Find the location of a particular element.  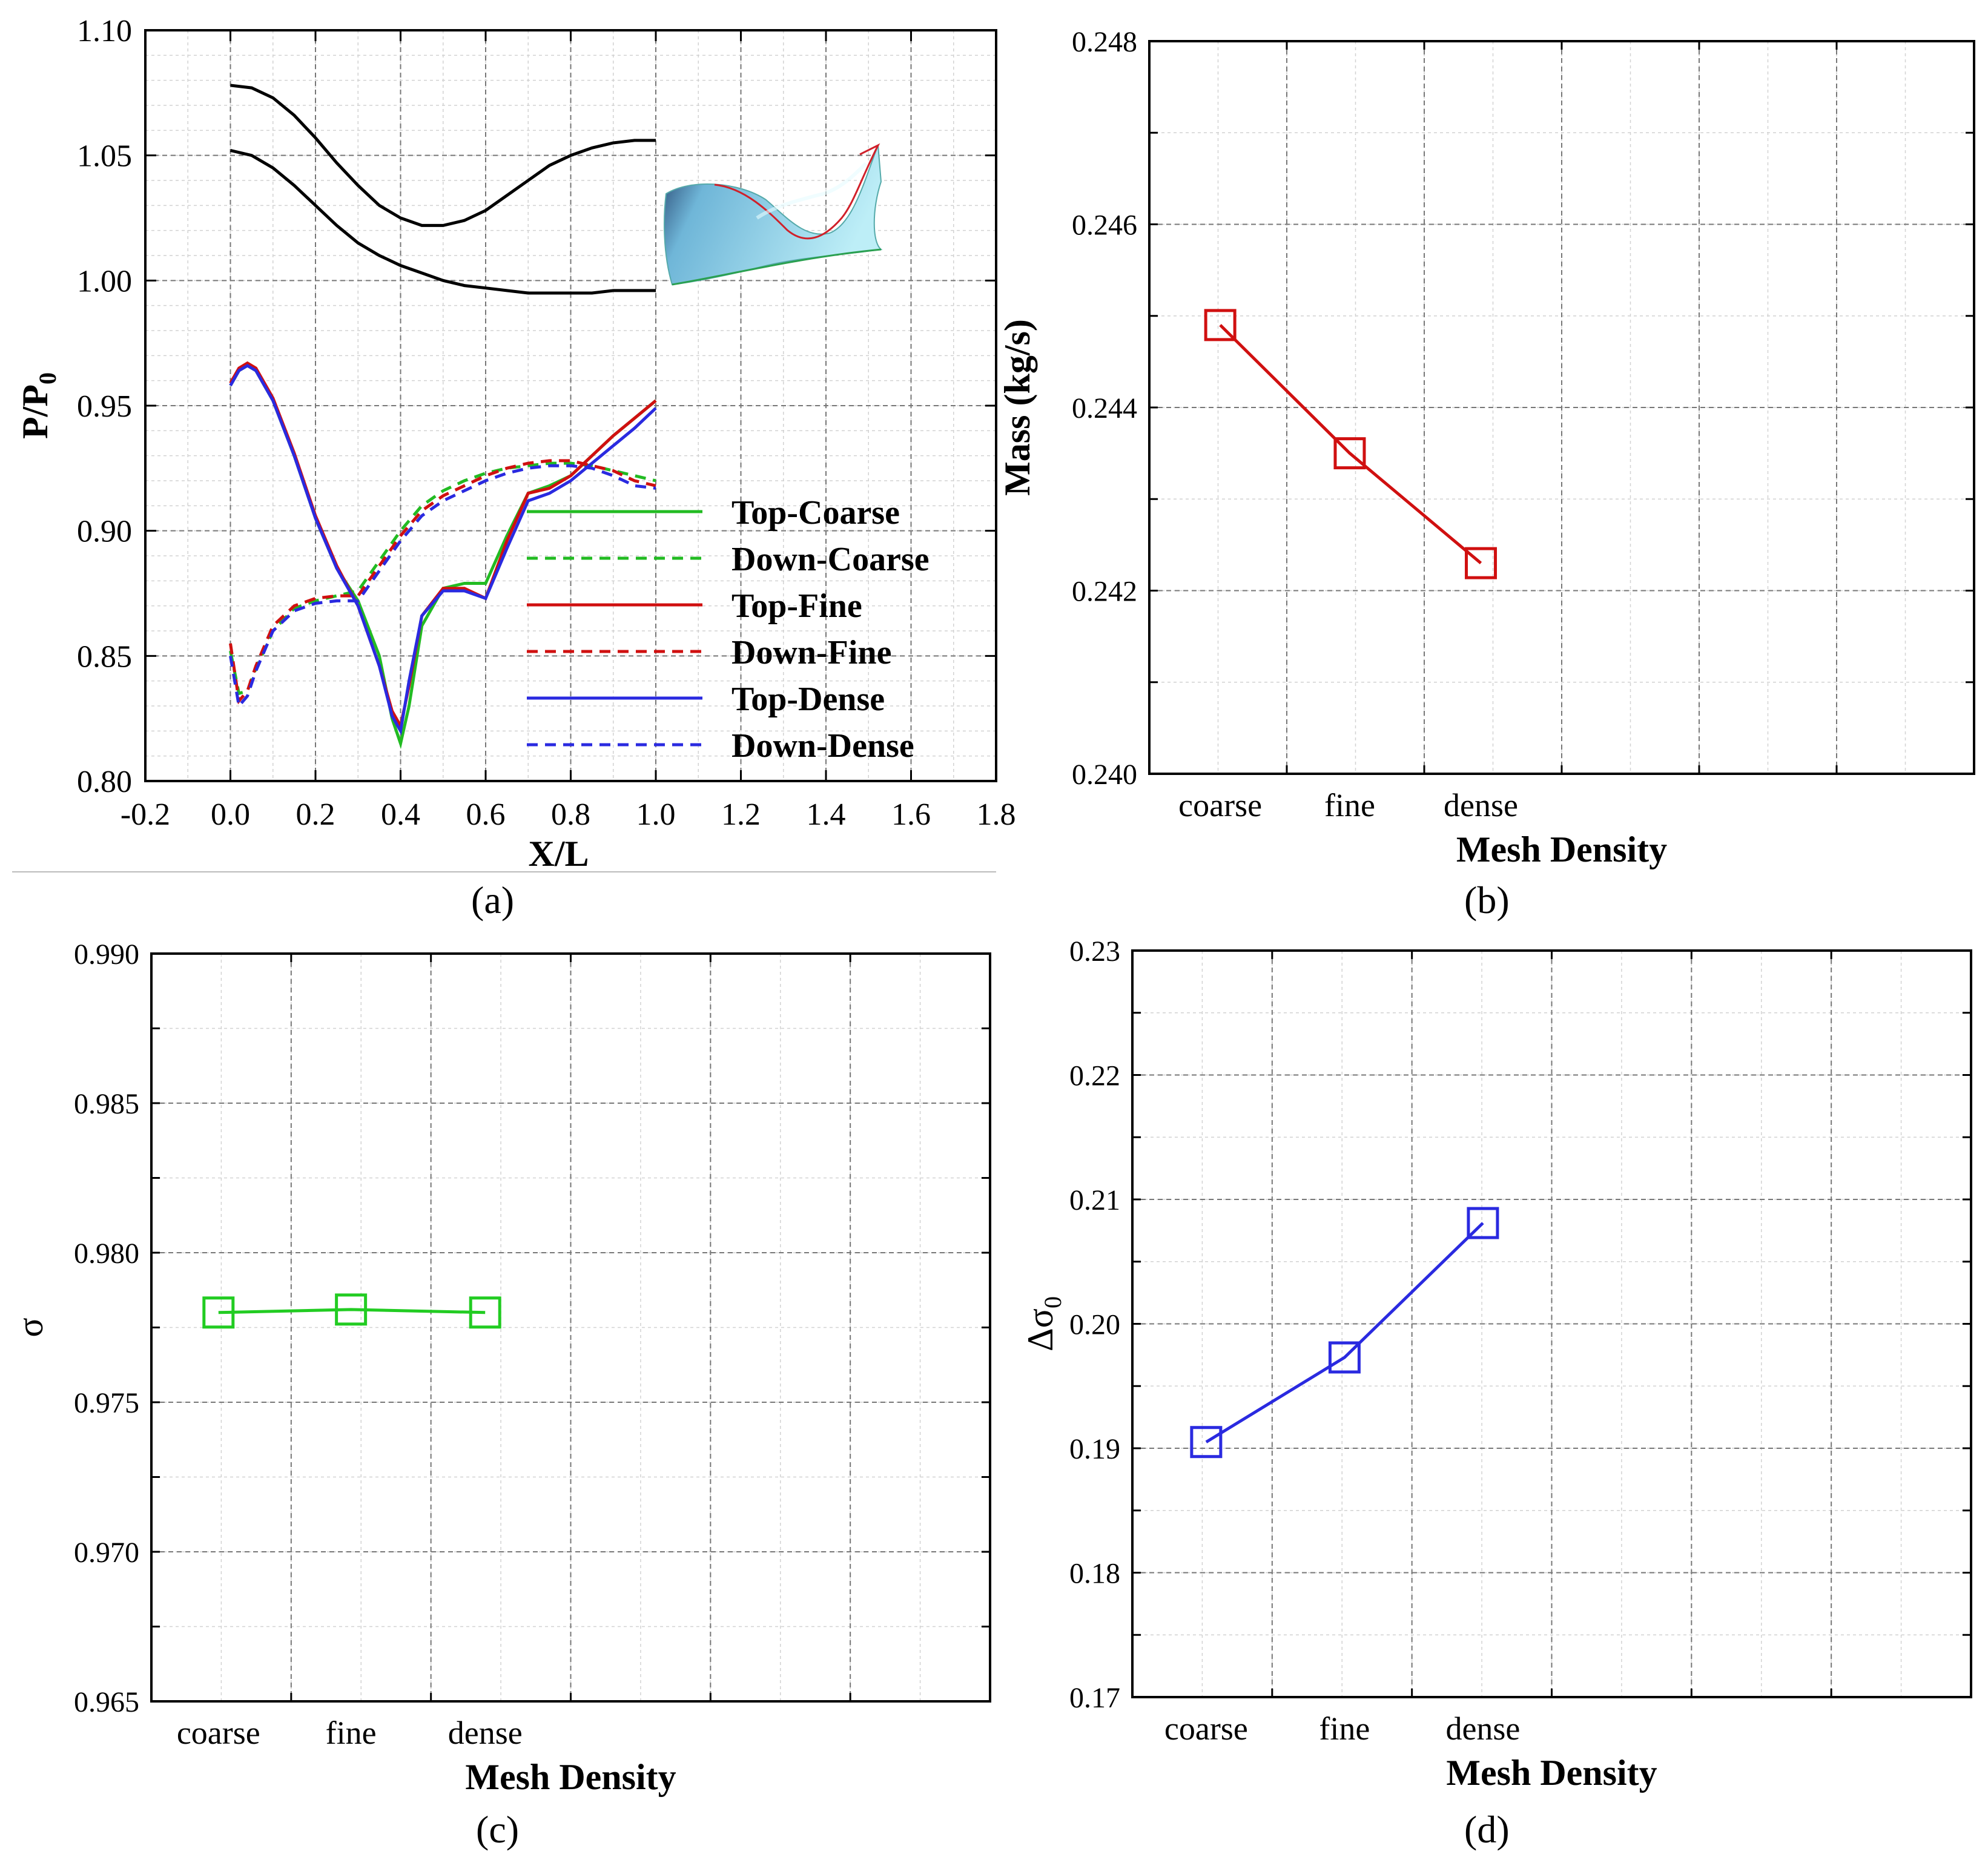

panel-label-b: (b) is located at coordinates (1487, 900).